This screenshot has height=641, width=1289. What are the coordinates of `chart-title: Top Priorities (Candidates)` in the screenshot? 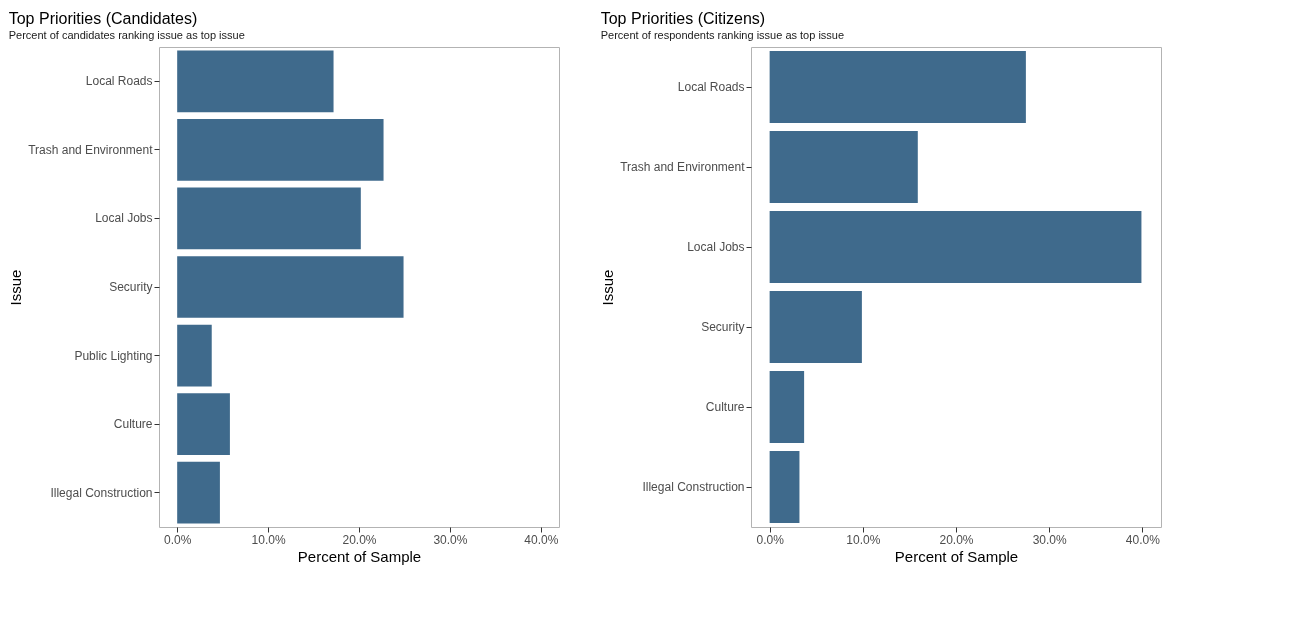 It's located at (103, 18).